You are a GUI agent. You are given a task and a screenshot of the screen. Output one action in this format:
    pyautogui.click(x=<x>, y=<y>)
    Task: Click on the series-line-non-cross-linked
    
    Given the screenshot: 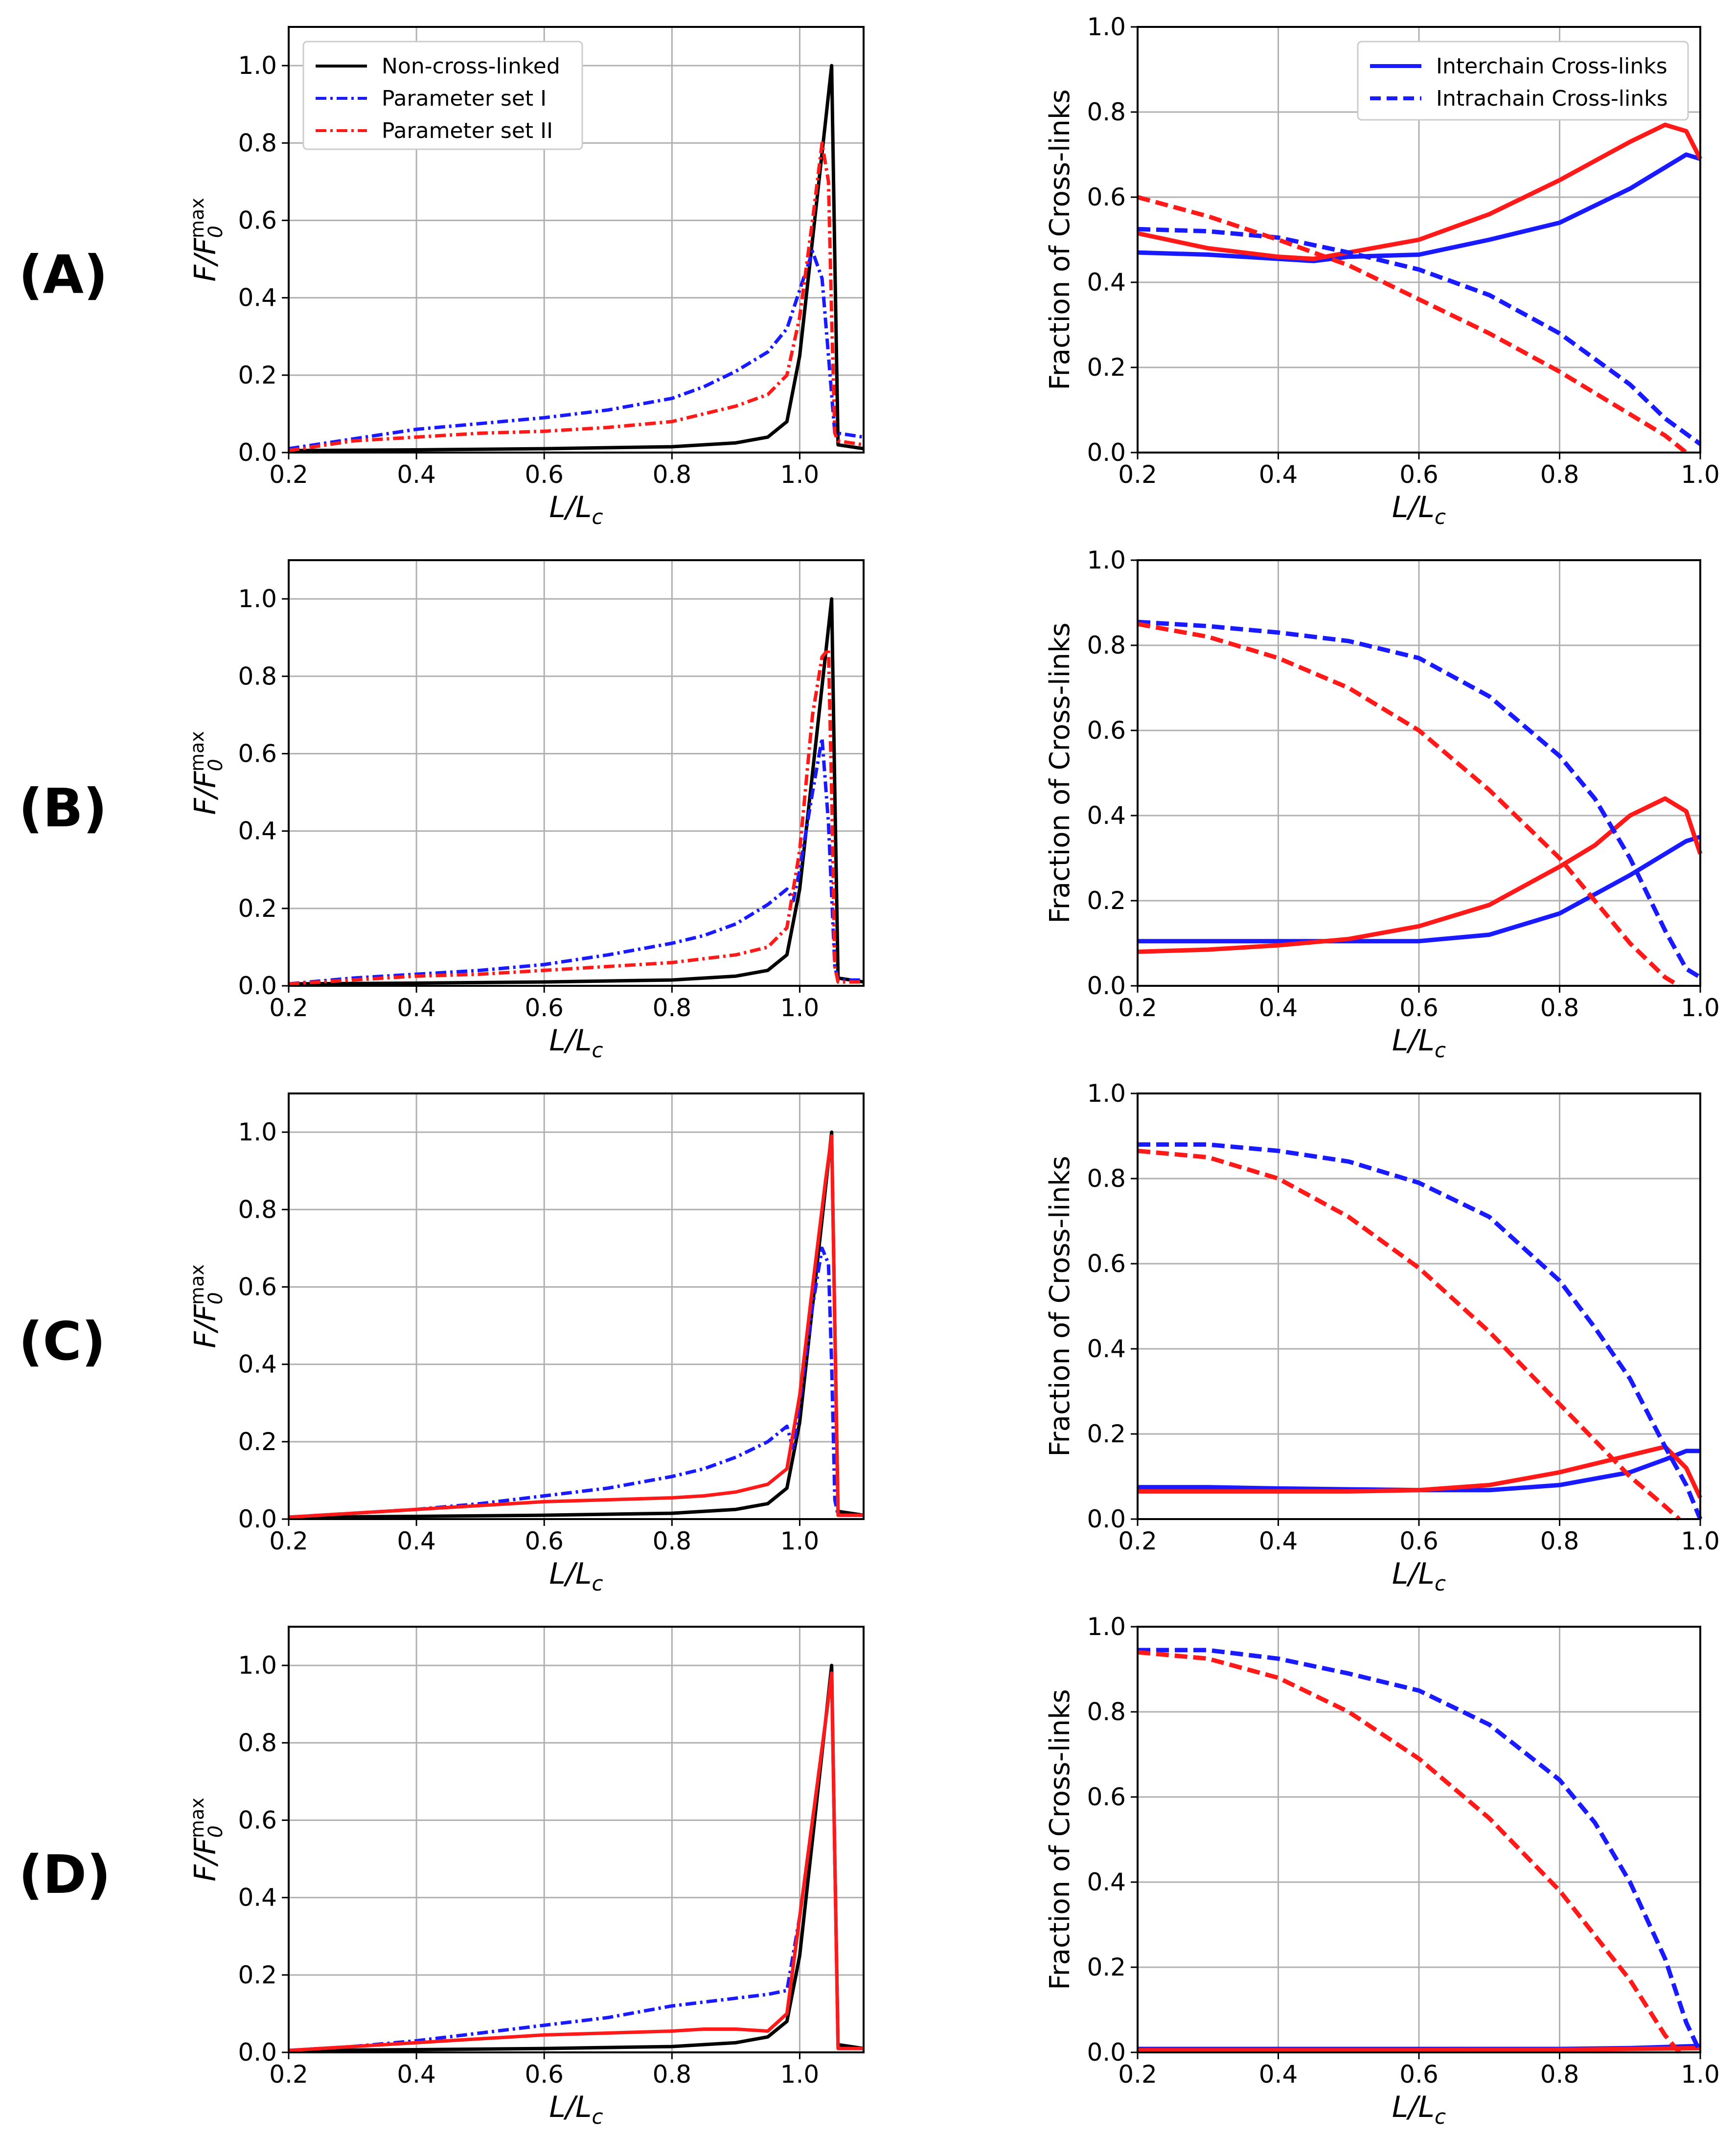 What is the action you would take?
    pyautogui.click(x=576, y=1324)
    